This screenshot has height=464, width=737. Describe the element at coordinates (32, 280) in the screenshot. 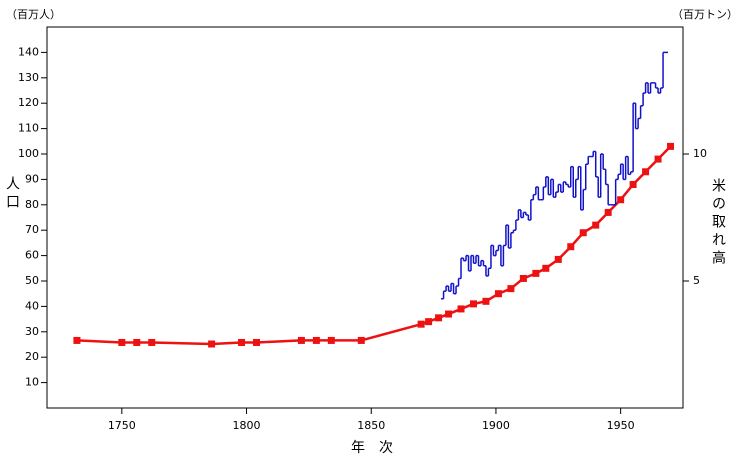

I see `y-tick-label: 50` at that location.